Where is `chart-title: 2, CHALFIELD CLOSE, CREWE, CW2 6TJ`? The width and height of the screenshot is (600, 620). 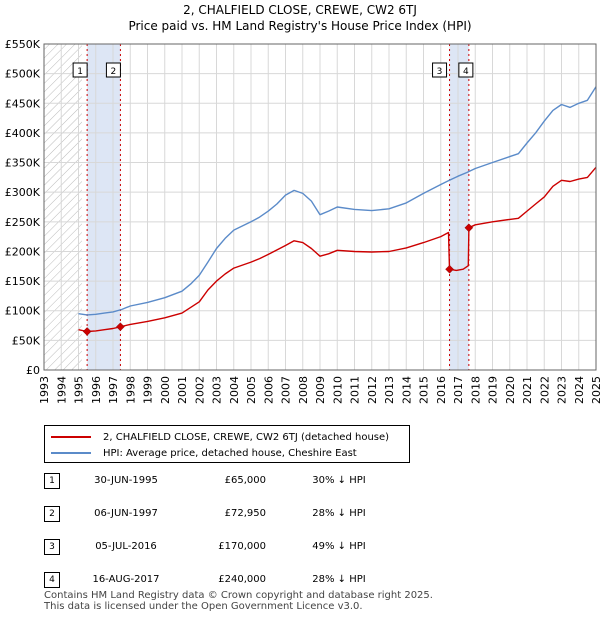
chart-title: 2, CHALFIELD CLOSE, CREWE, CW2 6TJ is located at coordinates (300, 10).